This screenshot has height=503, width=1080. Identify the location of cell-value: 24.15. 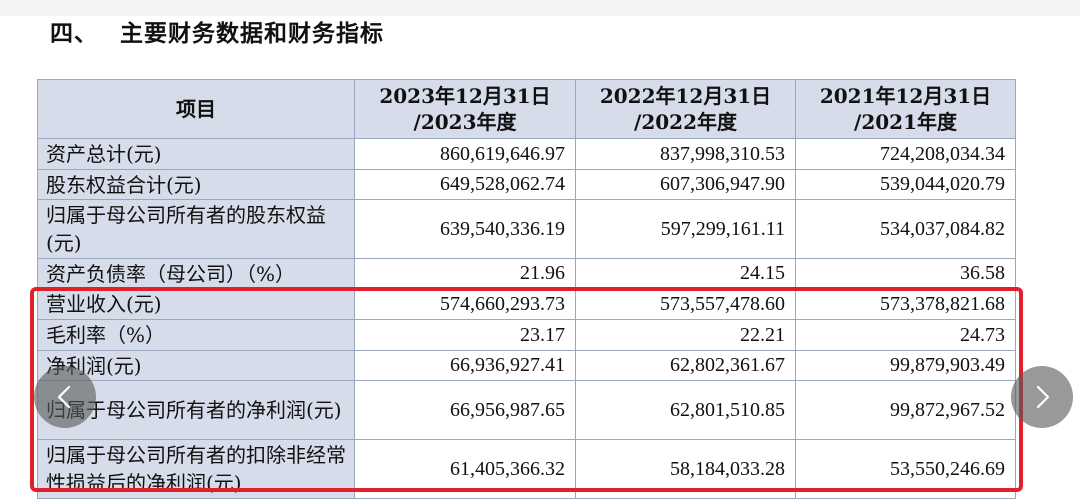
(685, 273).